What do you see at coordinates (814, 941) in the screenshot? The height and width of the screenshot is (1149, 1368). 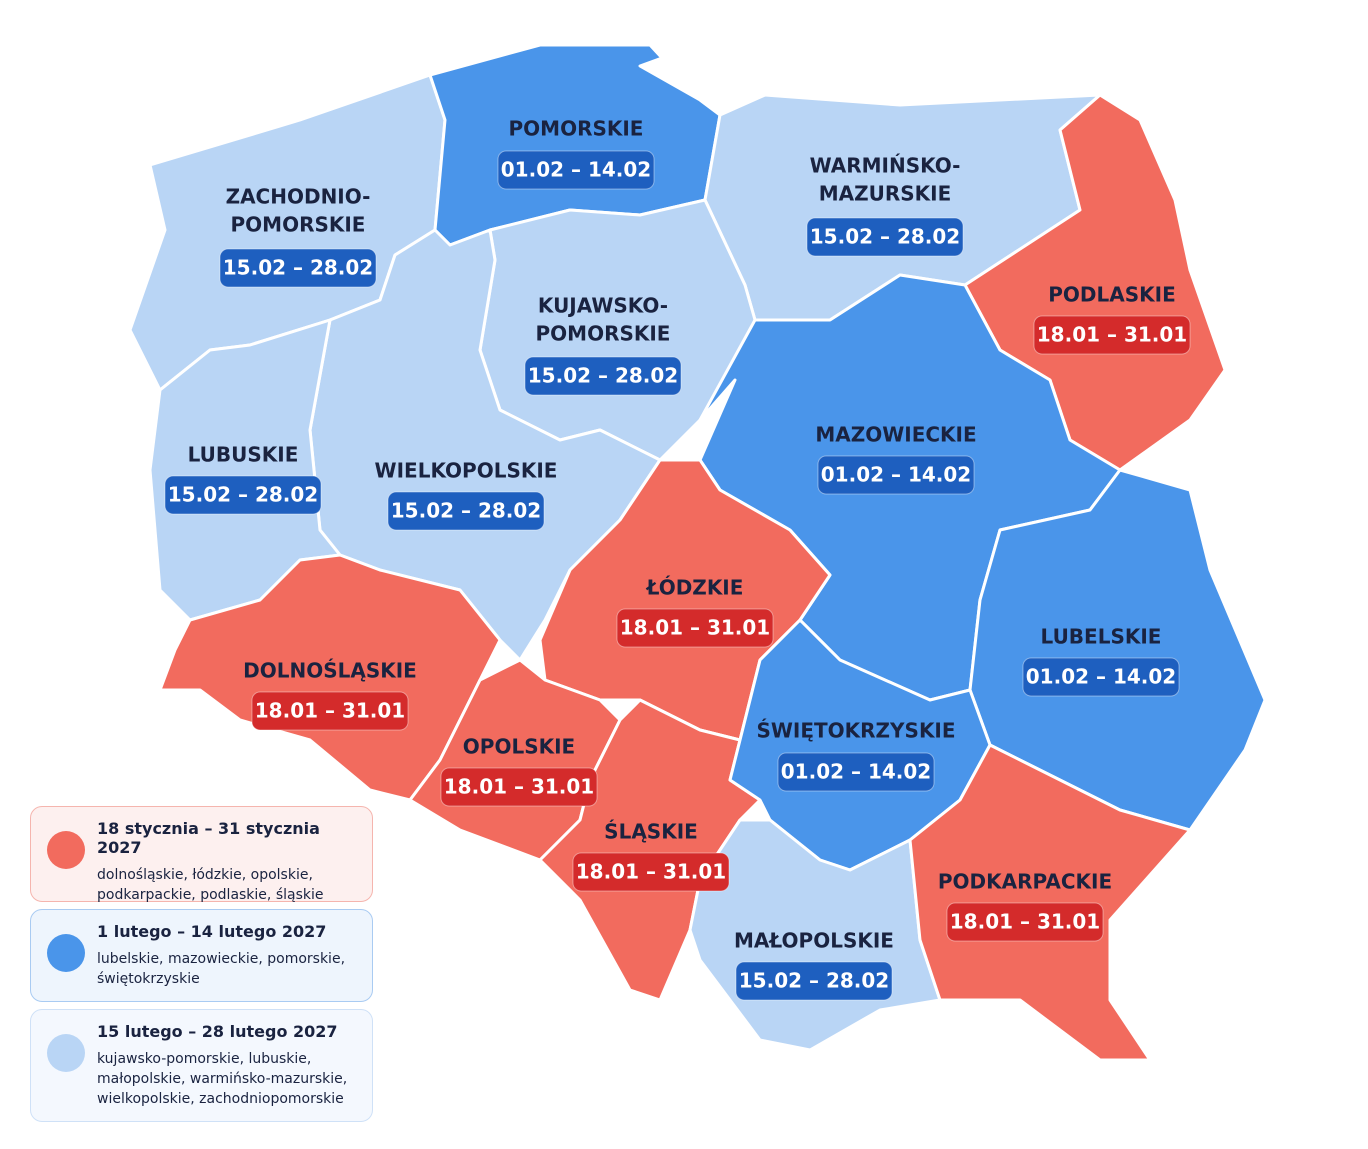 I see `region-name: MAŁOPOLSKIE` at bounding box center [814, 941].